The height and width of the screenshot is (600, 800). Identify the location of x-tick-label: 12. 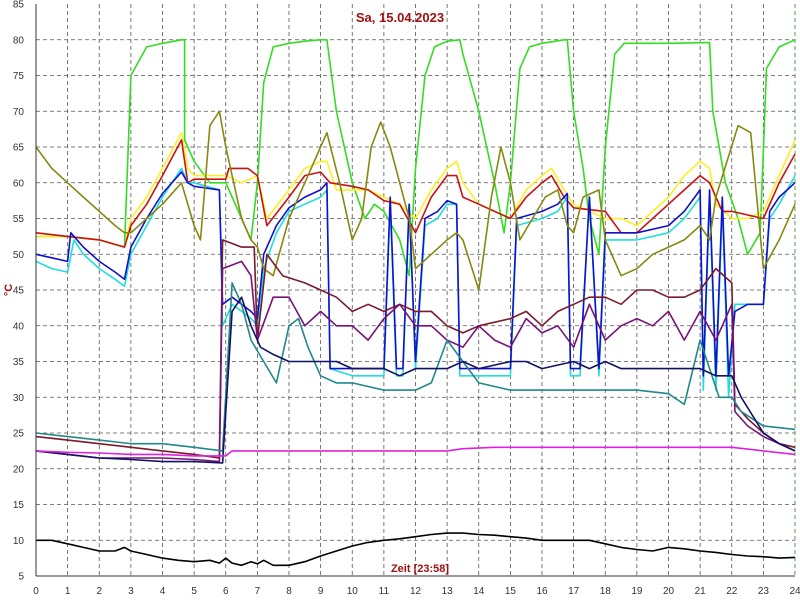
(416, 591).